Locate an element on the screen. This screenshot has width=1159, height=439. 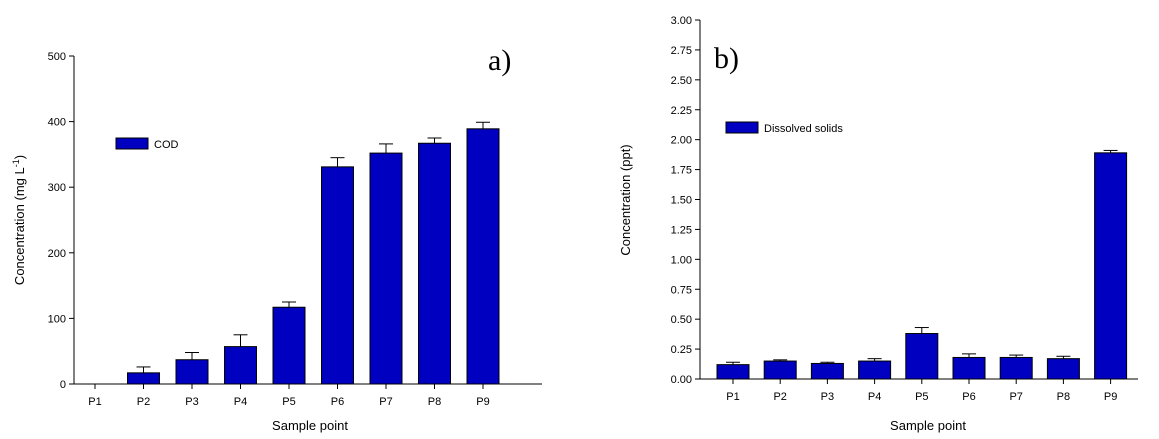
y-tick-label-b: 1.25 is located at coordinates (681, 230).